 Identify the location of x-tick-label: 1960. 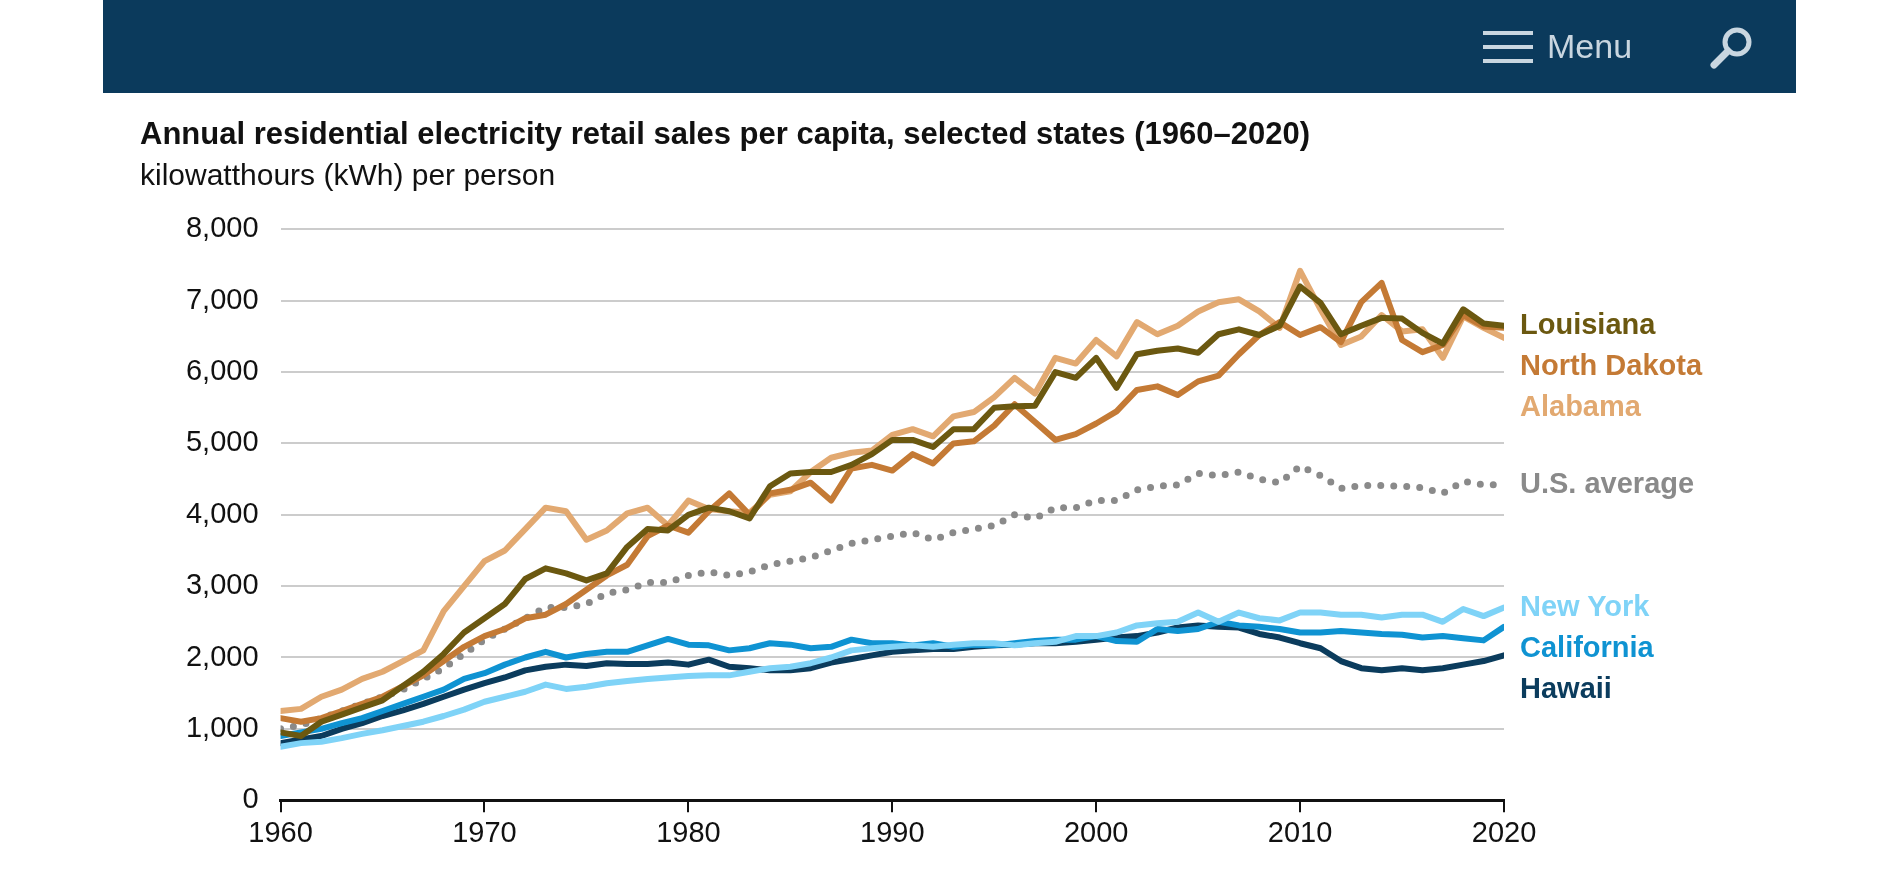
(280, 831).